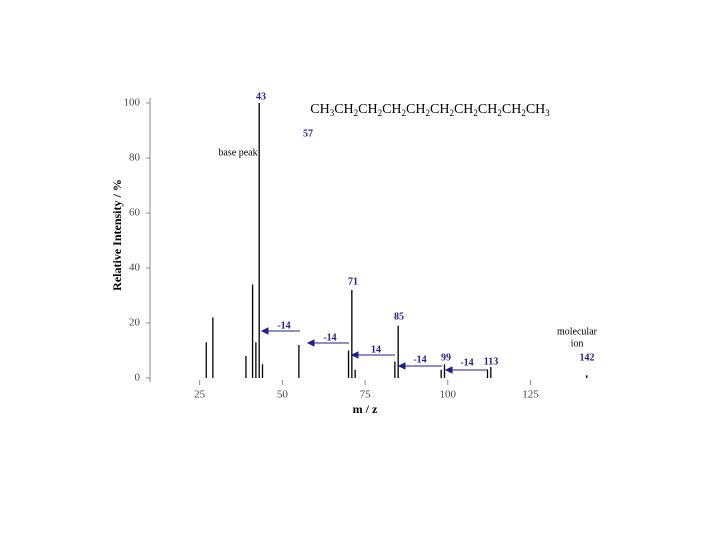 Image resolution: width=720 pixels, height=540 pixels. I want to click on annotation: 14, so click(376, 349).